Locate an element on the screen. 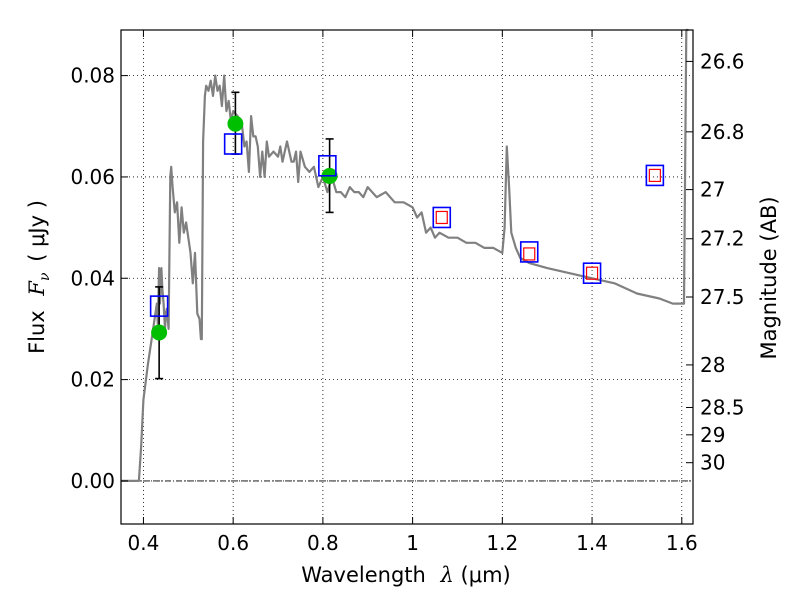 This screenshot has height=600, width=800. y2-tick-label: 27 is located at coordinates (712, 190).